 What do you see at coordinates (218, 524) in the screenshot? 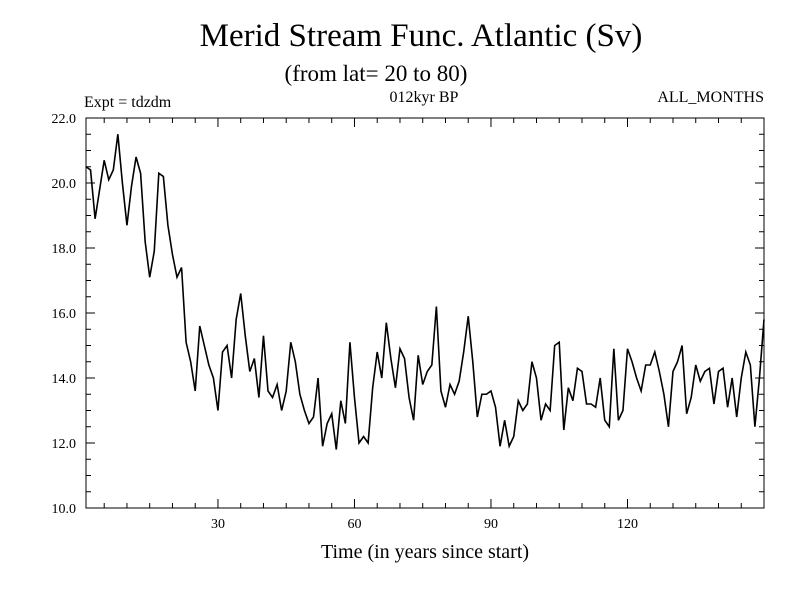
I see `x-tick-label: 30` at bounding box center [218, 524].